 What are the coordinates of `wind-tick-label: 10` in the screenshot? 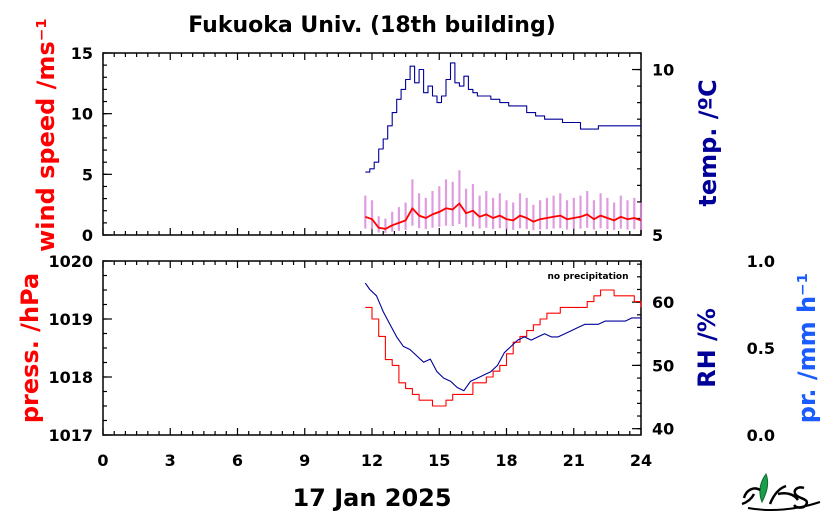 It's located at (82, 114).